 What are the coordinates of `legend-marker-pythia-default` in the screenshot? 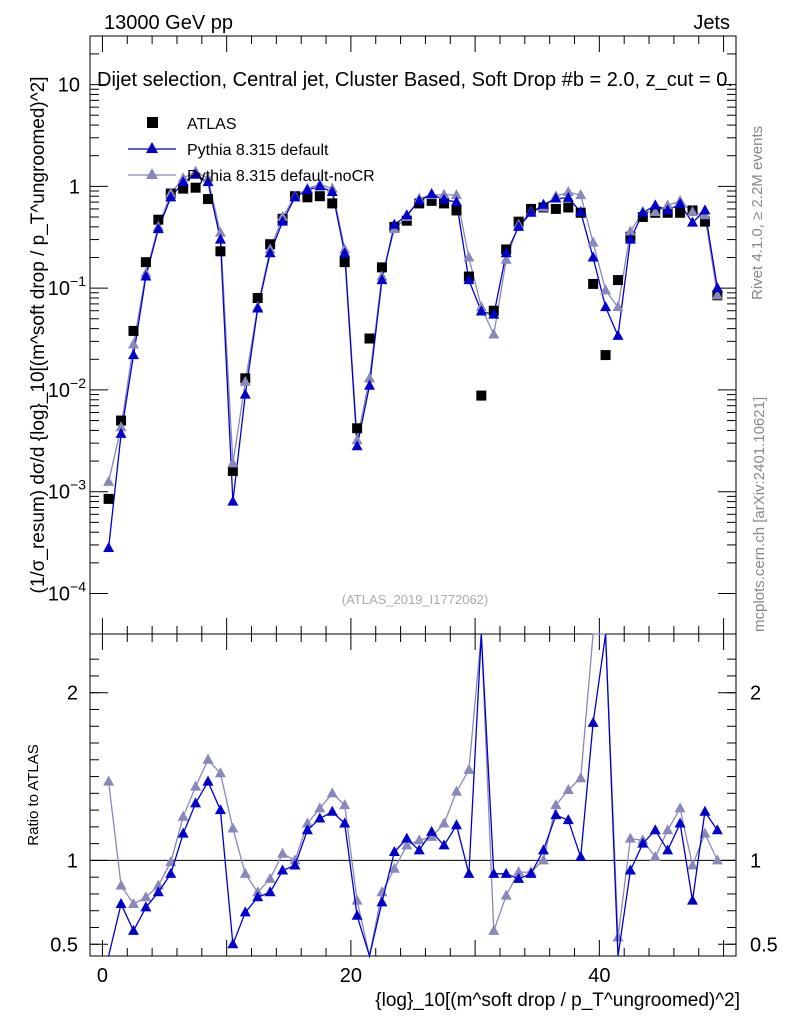 It's located at (152, 147).